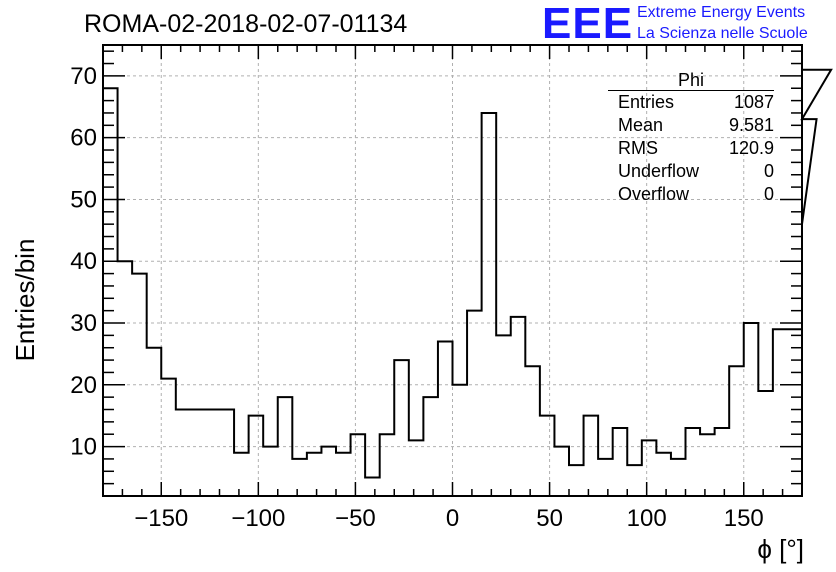 The width and height of the screenshot is (836, 572). I want to click on eee-logo: EEE, so click(588, 24).